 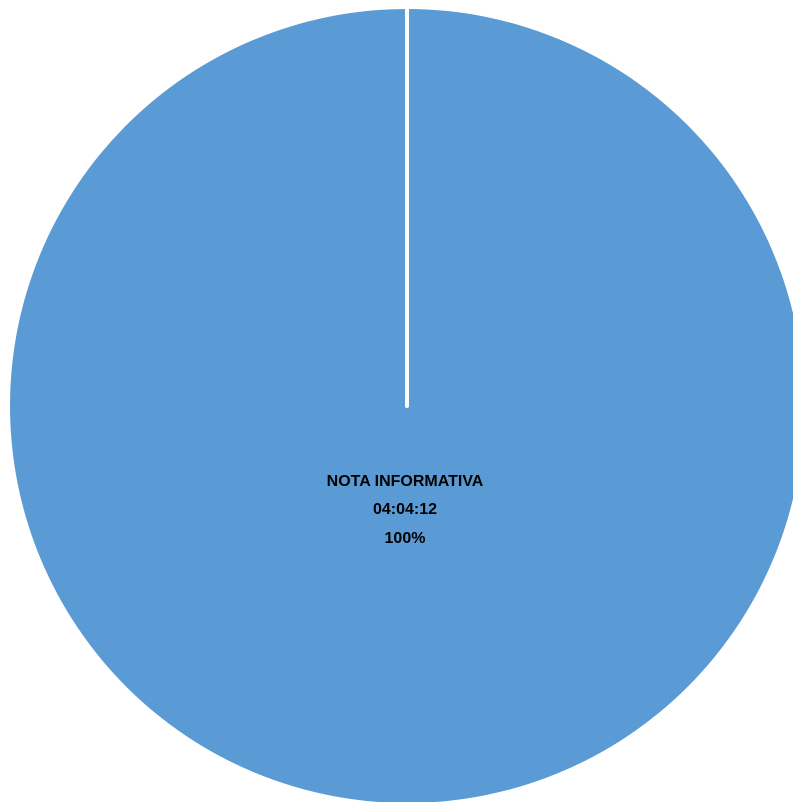 I want to click on data-label-percent: 100%, so click(x=405, y=538).